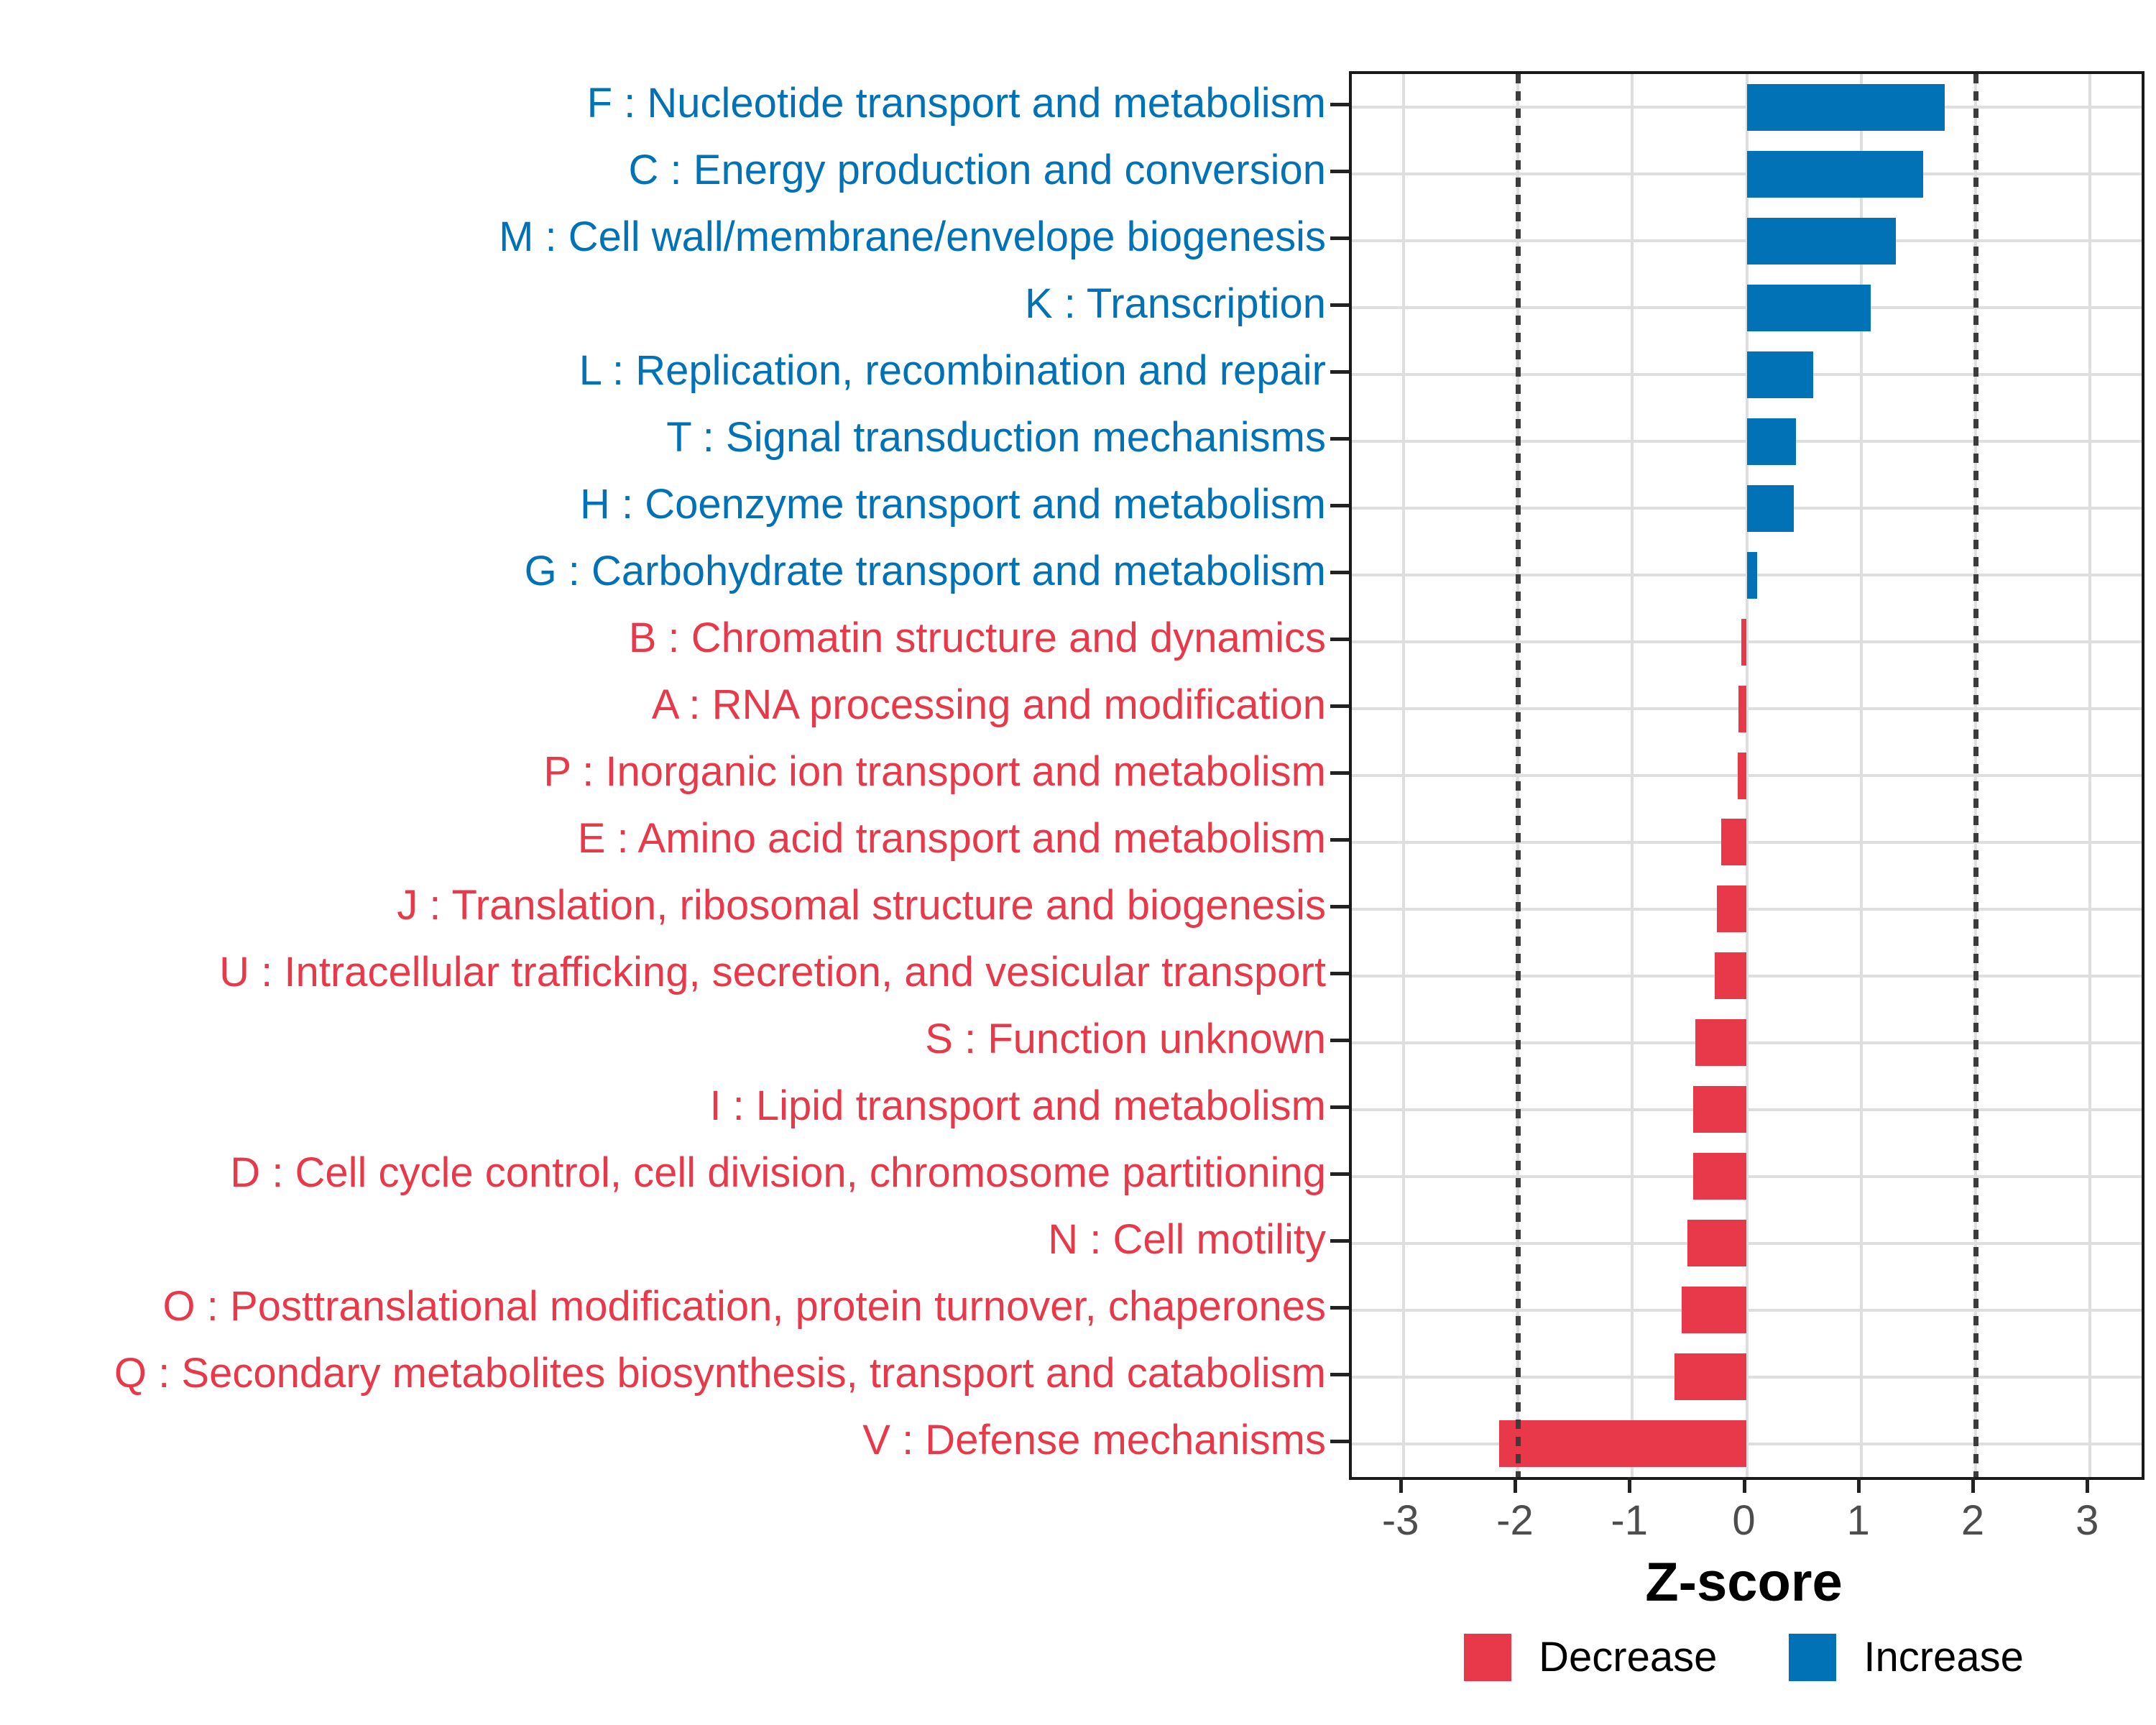 The image size is (2156, 1725). What do you see at coordinates (1731, 976) in the screenshot?
I see `bar-U` at bounding box center [1731, 976].